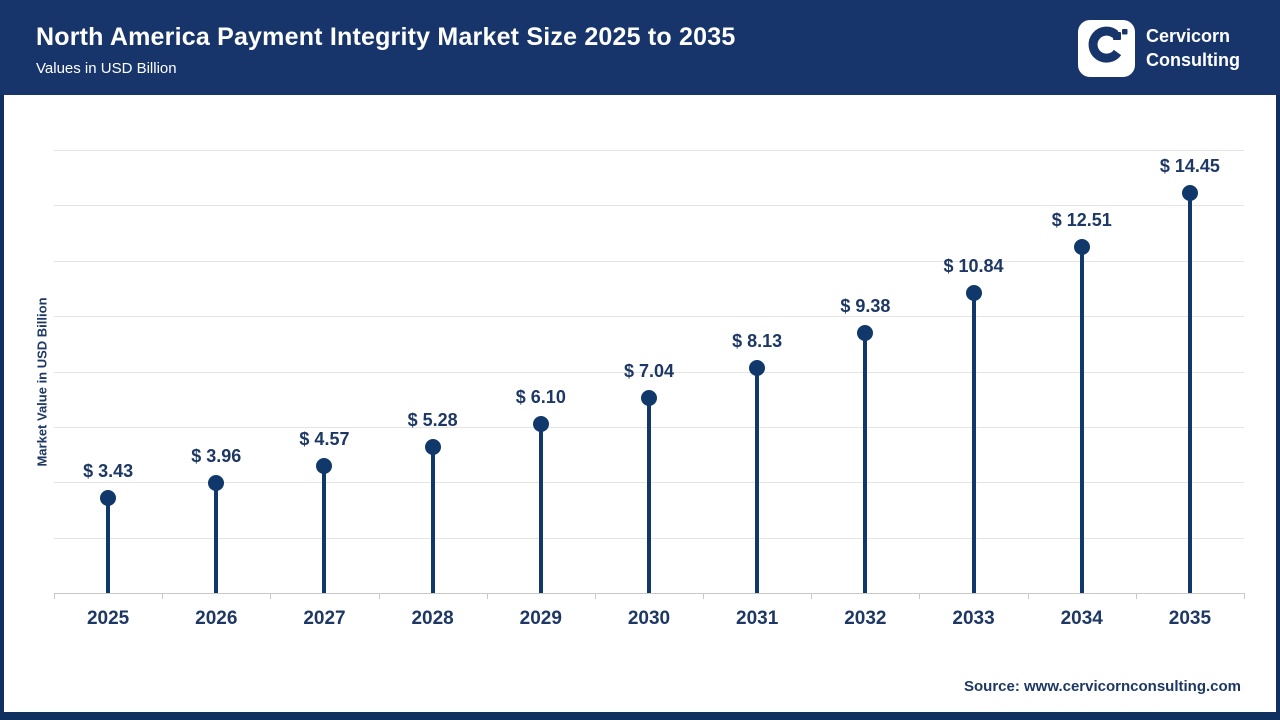 This screenshot has height=720, width=1280. What do you see at coordinates (106, 68) in the screenshot?
I see `page-subtitle: Values in USD Billion` at bounding box center [106, 68].